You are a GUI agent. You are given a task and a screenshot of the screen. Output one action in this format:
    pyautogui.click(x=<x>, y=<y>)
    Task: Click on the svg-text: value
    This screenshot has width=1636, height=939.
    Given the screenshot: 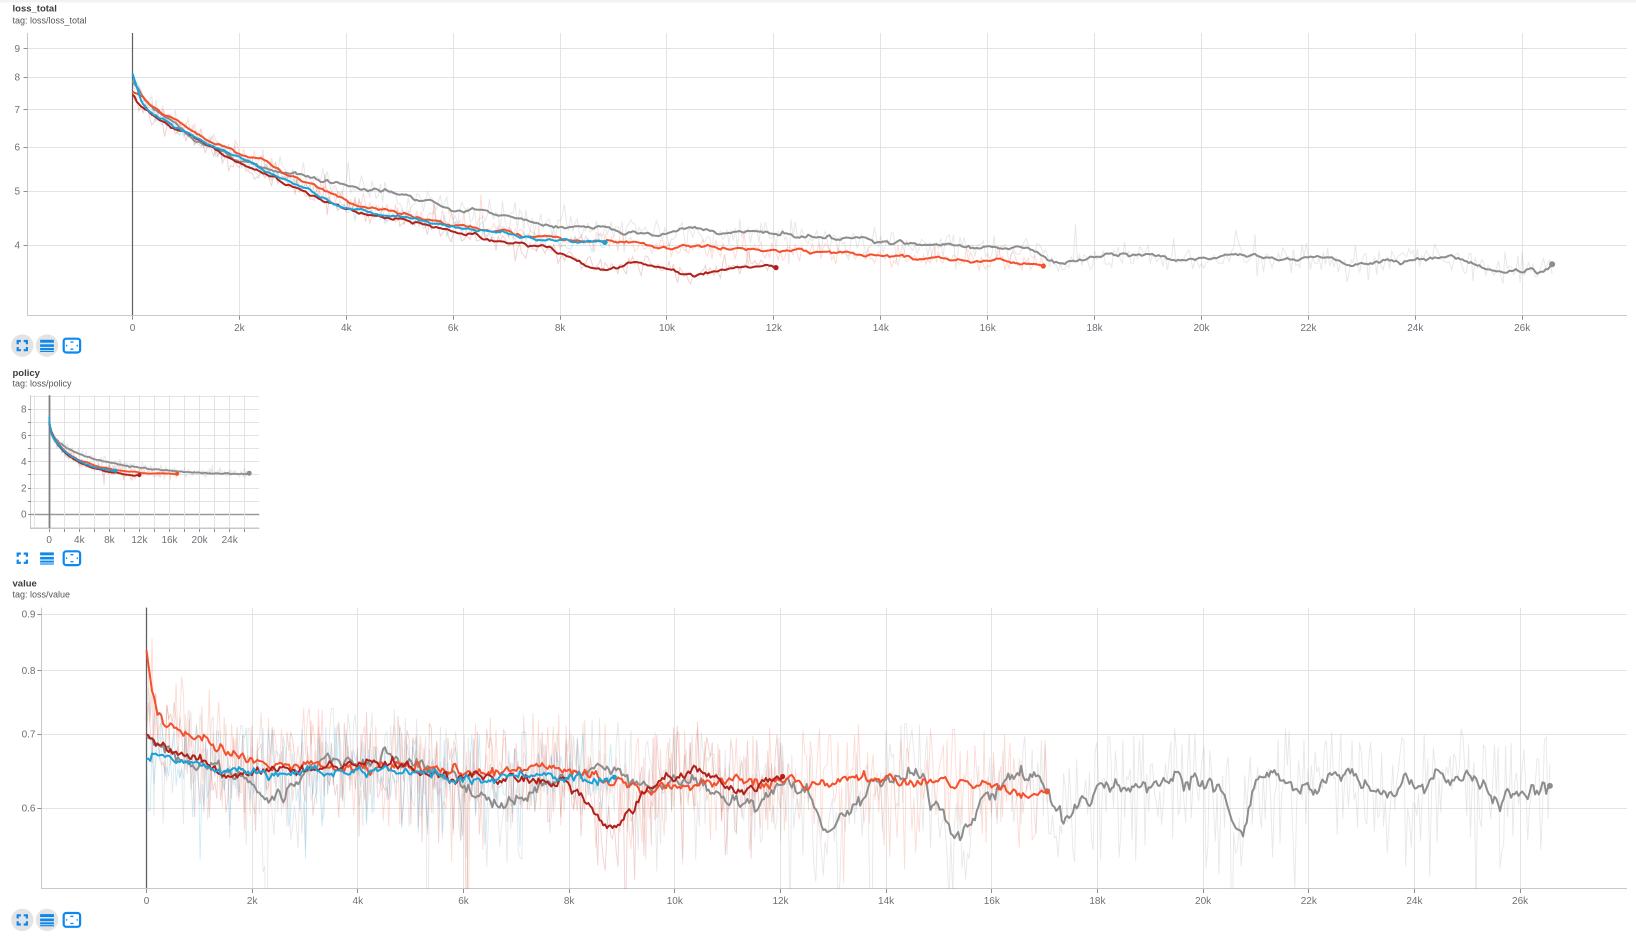 What is the action you would take?
    pyautogui.click(x=25, y=584)
    